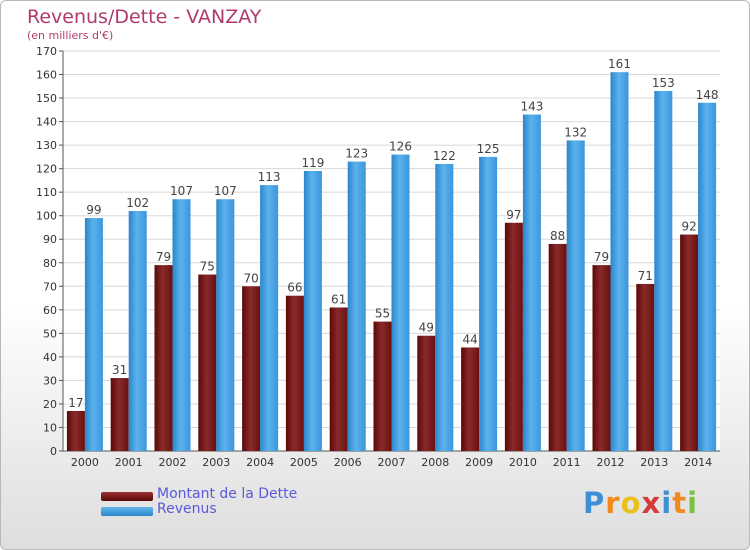  I want to click on logo-letter: x, so click(651, 503).